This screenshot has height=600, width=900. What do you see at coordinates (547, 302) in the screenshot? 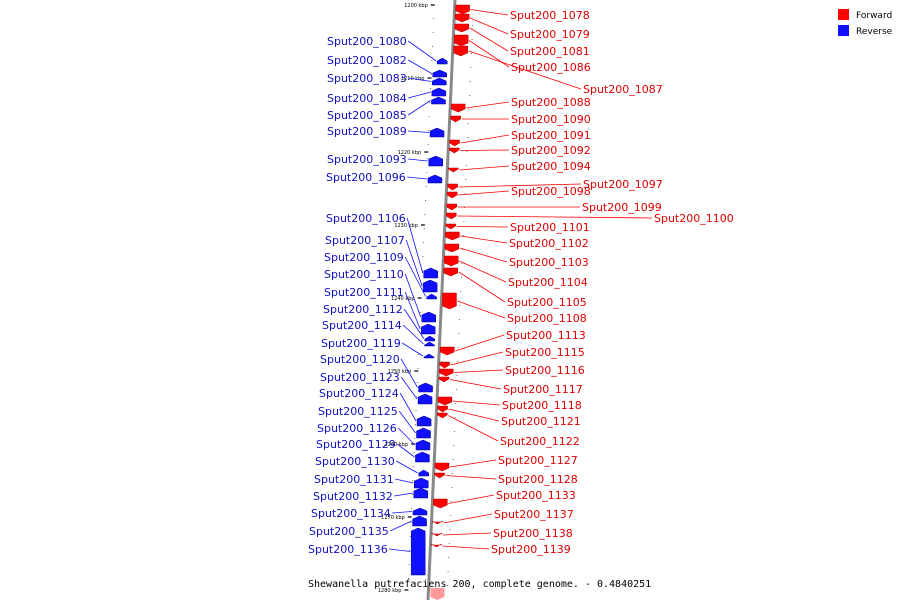
I see `gene-label-sput200-1105: Sput200_1105` at bounding box center [547, 302].